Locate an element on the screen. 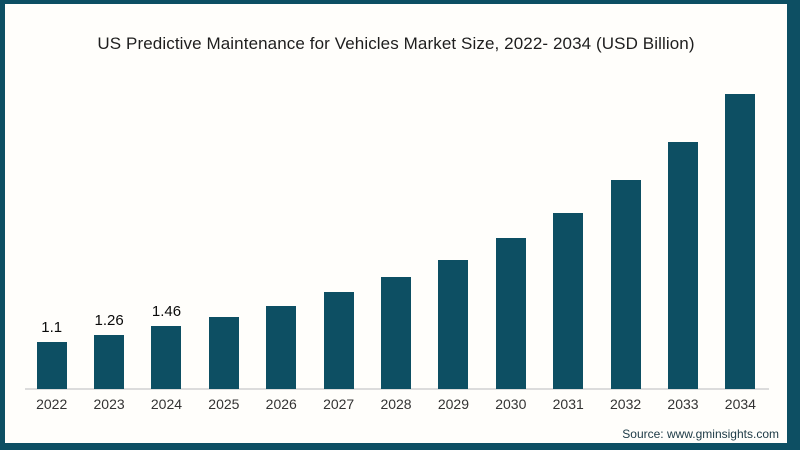 Image resolution: width=800 pixels, height=450 pixels. bar-group-2023: 1.26 is located at coordinates (108, 350).